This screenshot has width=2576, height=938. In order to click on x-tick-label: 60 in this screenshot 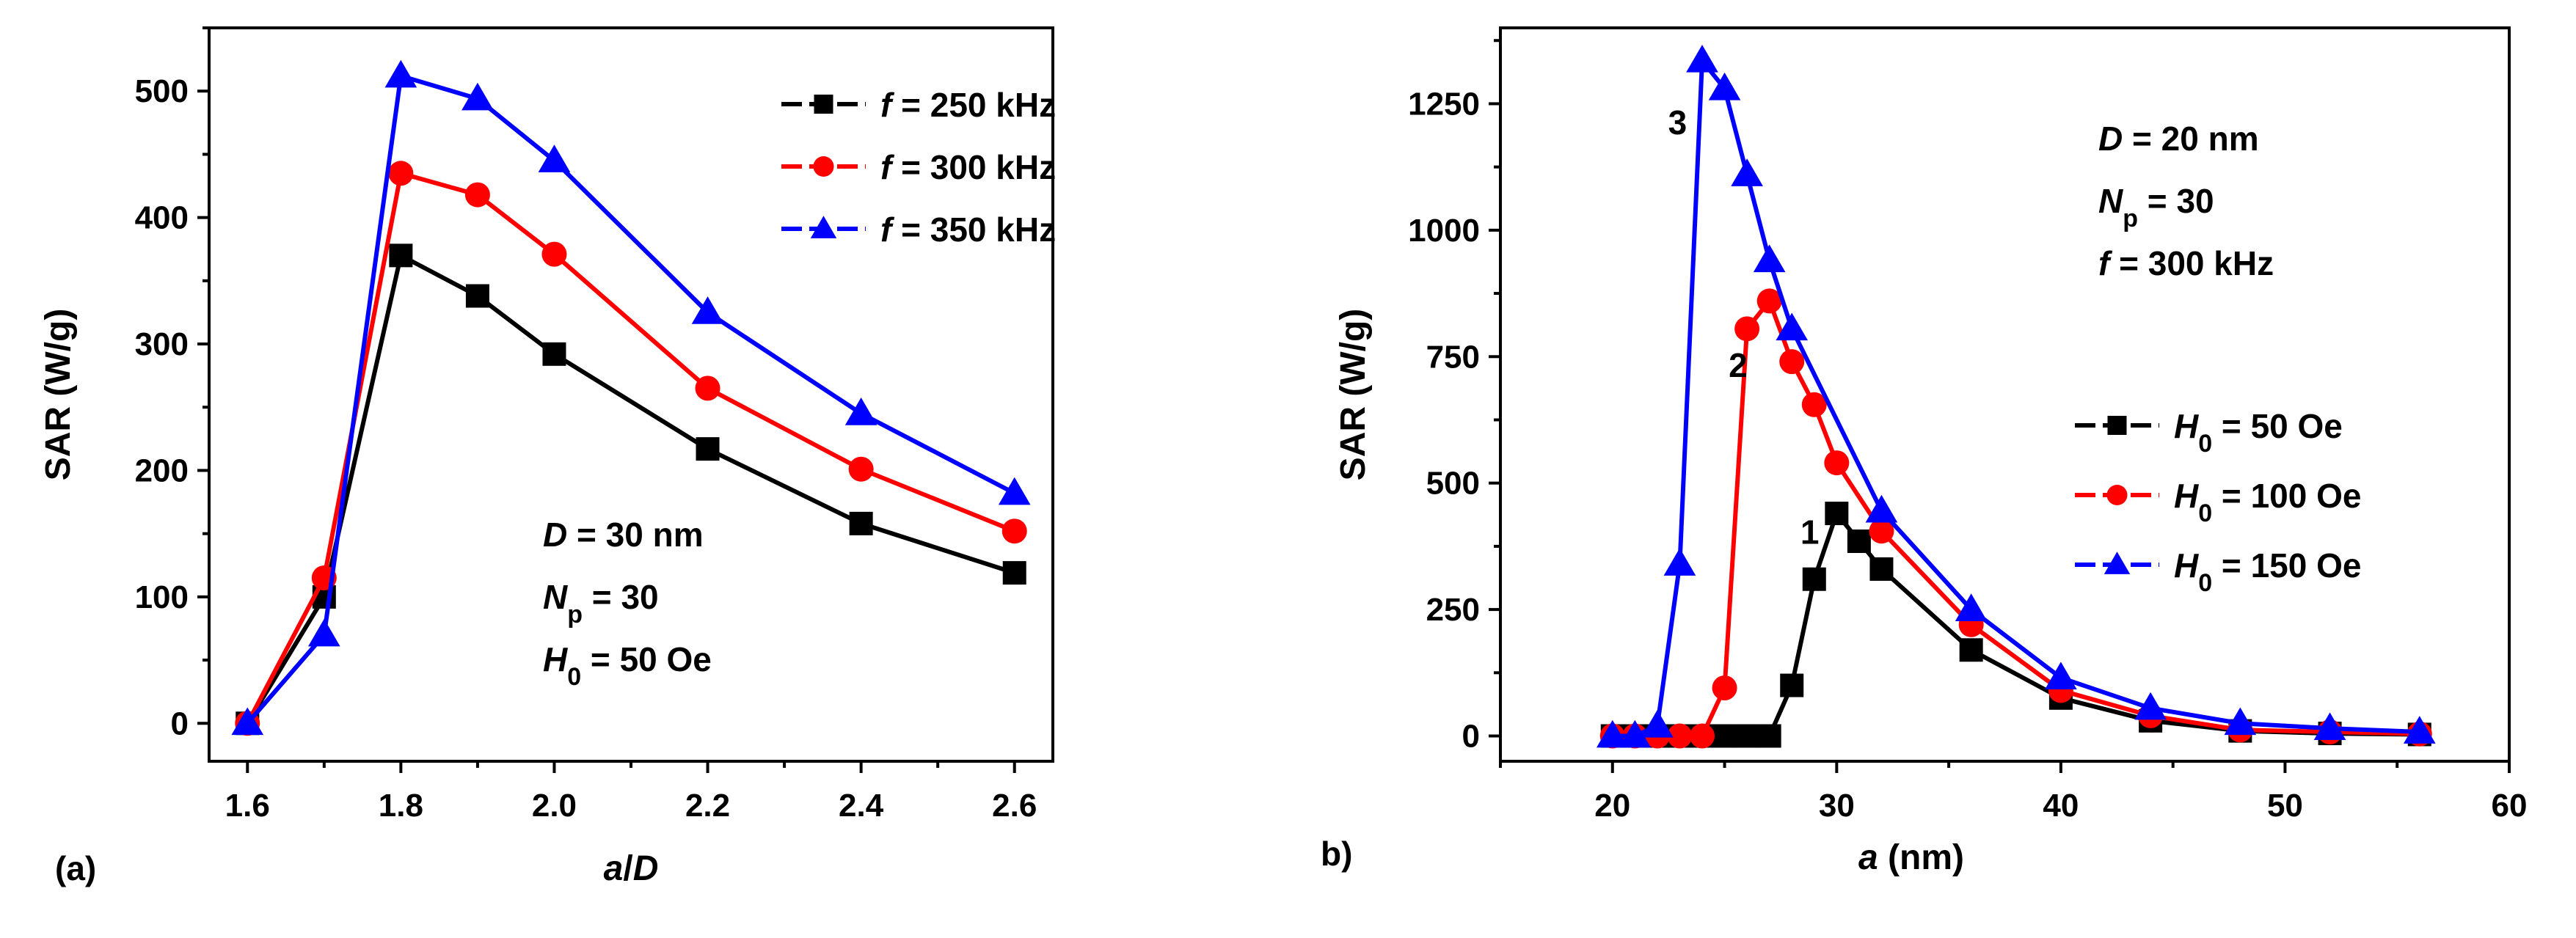, I will do `click(2510, 806)`.